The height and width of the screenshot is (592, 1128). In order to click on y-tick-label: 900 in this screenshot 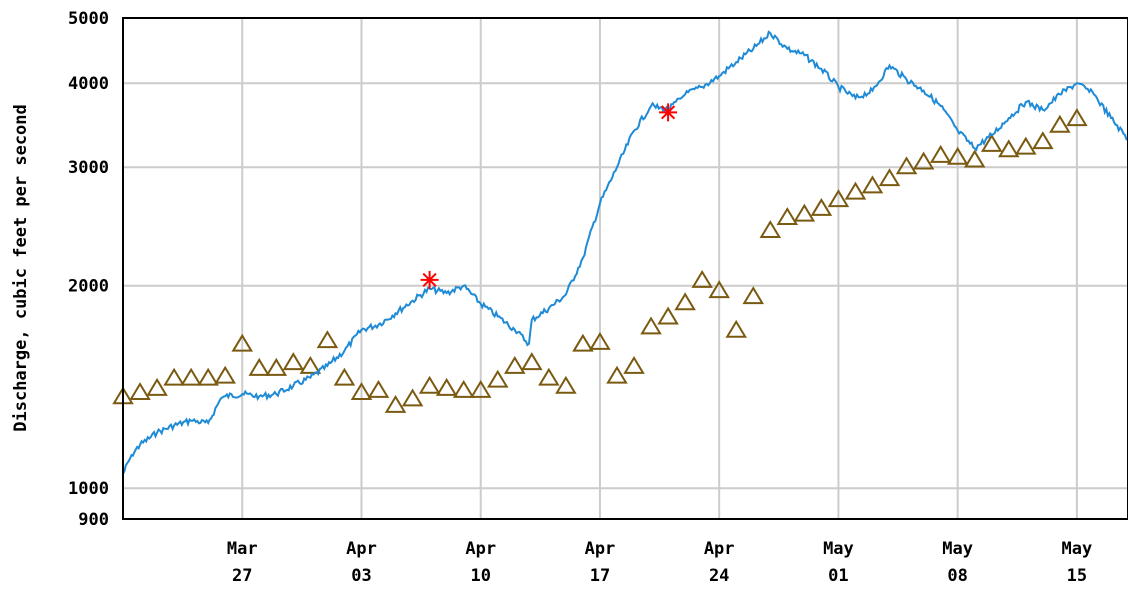, I will do `click(93, 520)`.